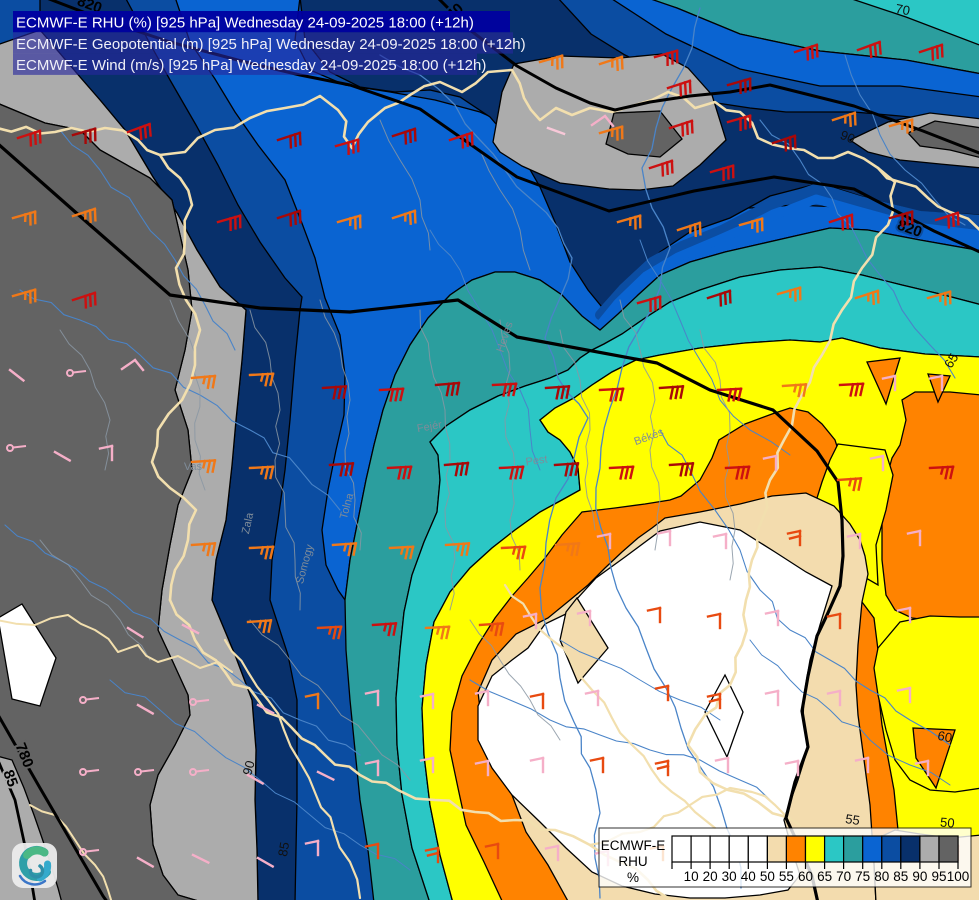 The image size is (979, 900). I want to click on svg-text: 100, so click(958, 876).